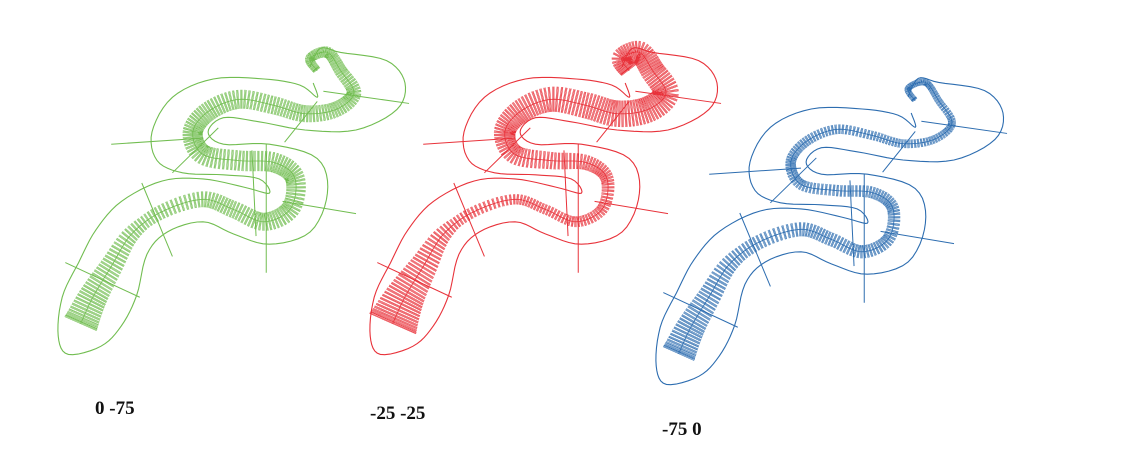 The height and width of the screenshot is (476, 1134). I want to click on caption-panel-1: 0 -75, so click(115, 408).